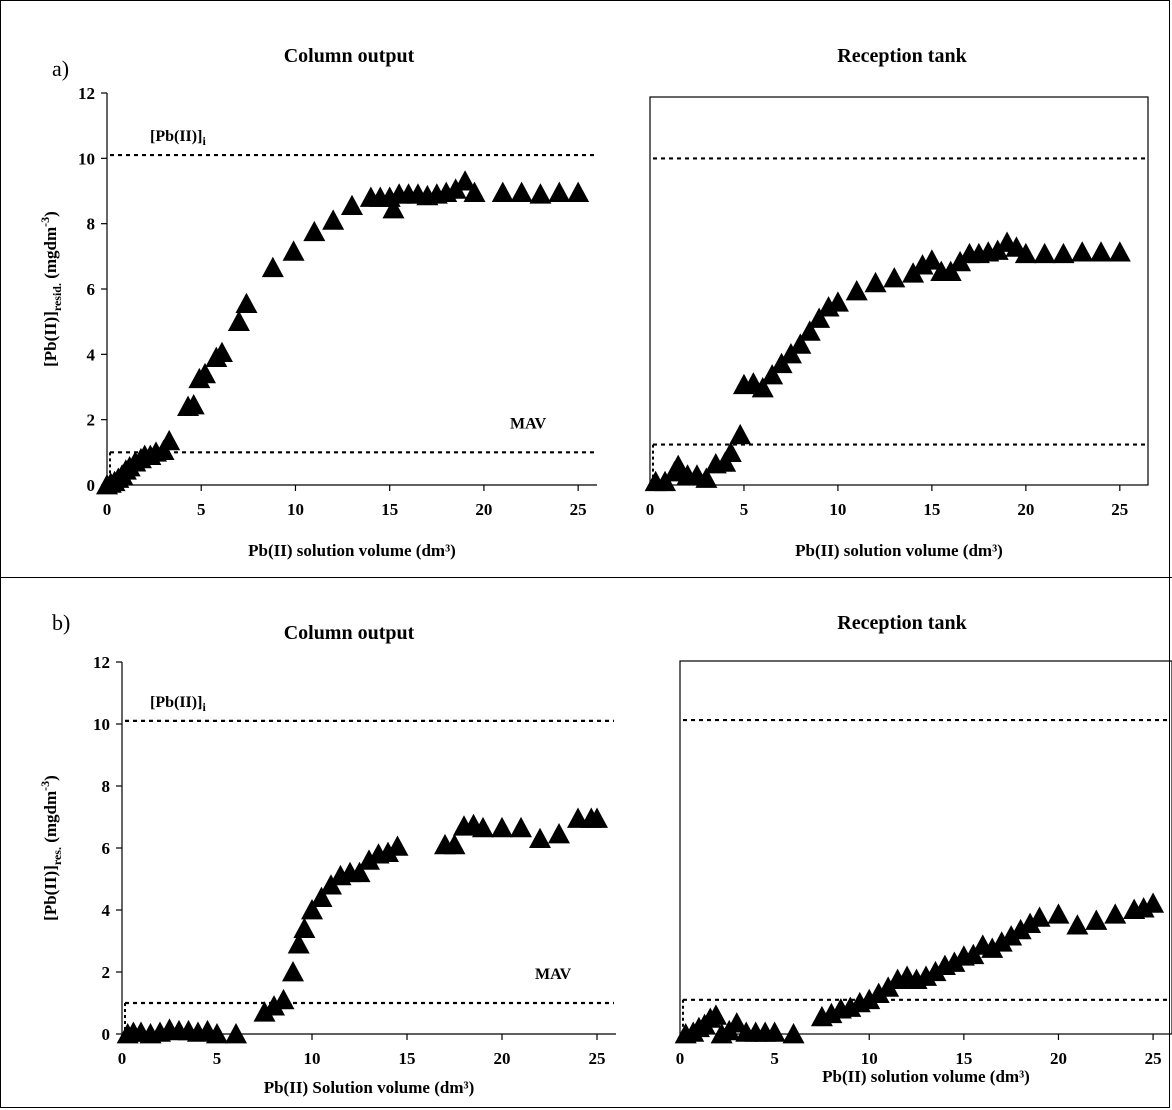 This screenshot has width=1172, height=1110. Describe the element at coordinates (51, 289) in the screenshot. I see `y-axis-label: [Pb(II)]resid. (mgdm-3)` at that location.